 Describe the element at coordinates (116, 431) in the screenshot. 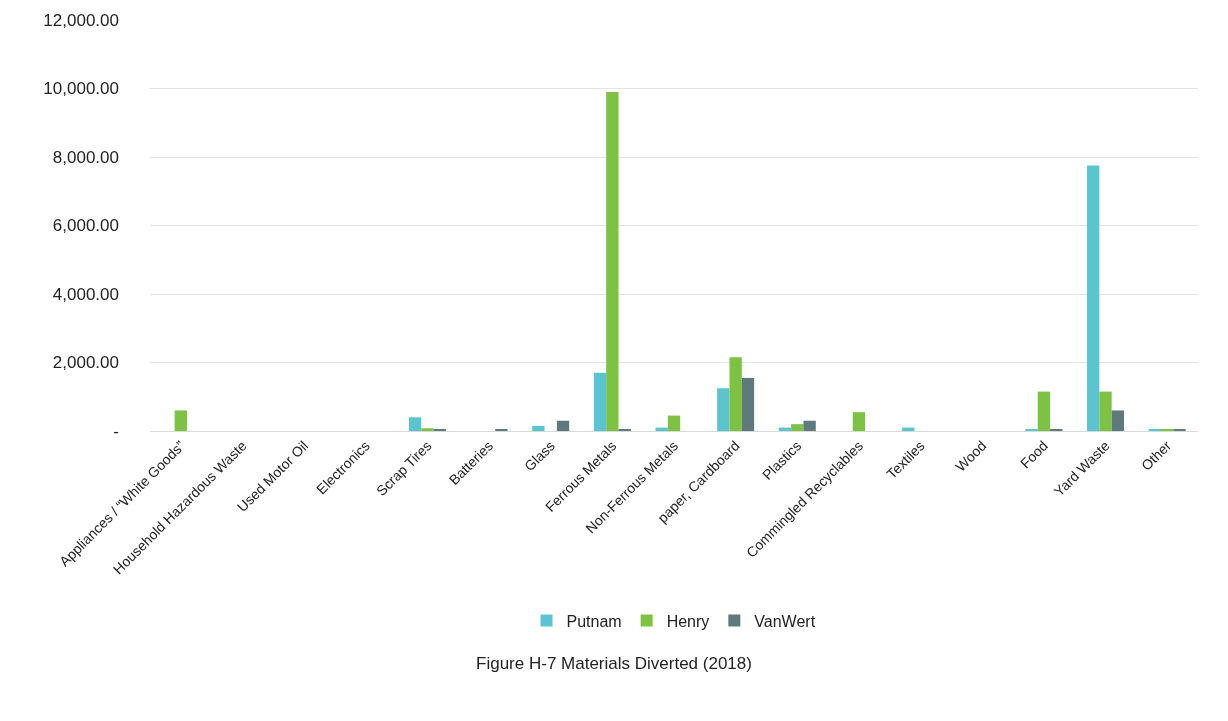

I see `y-tick-label: -` at that location.